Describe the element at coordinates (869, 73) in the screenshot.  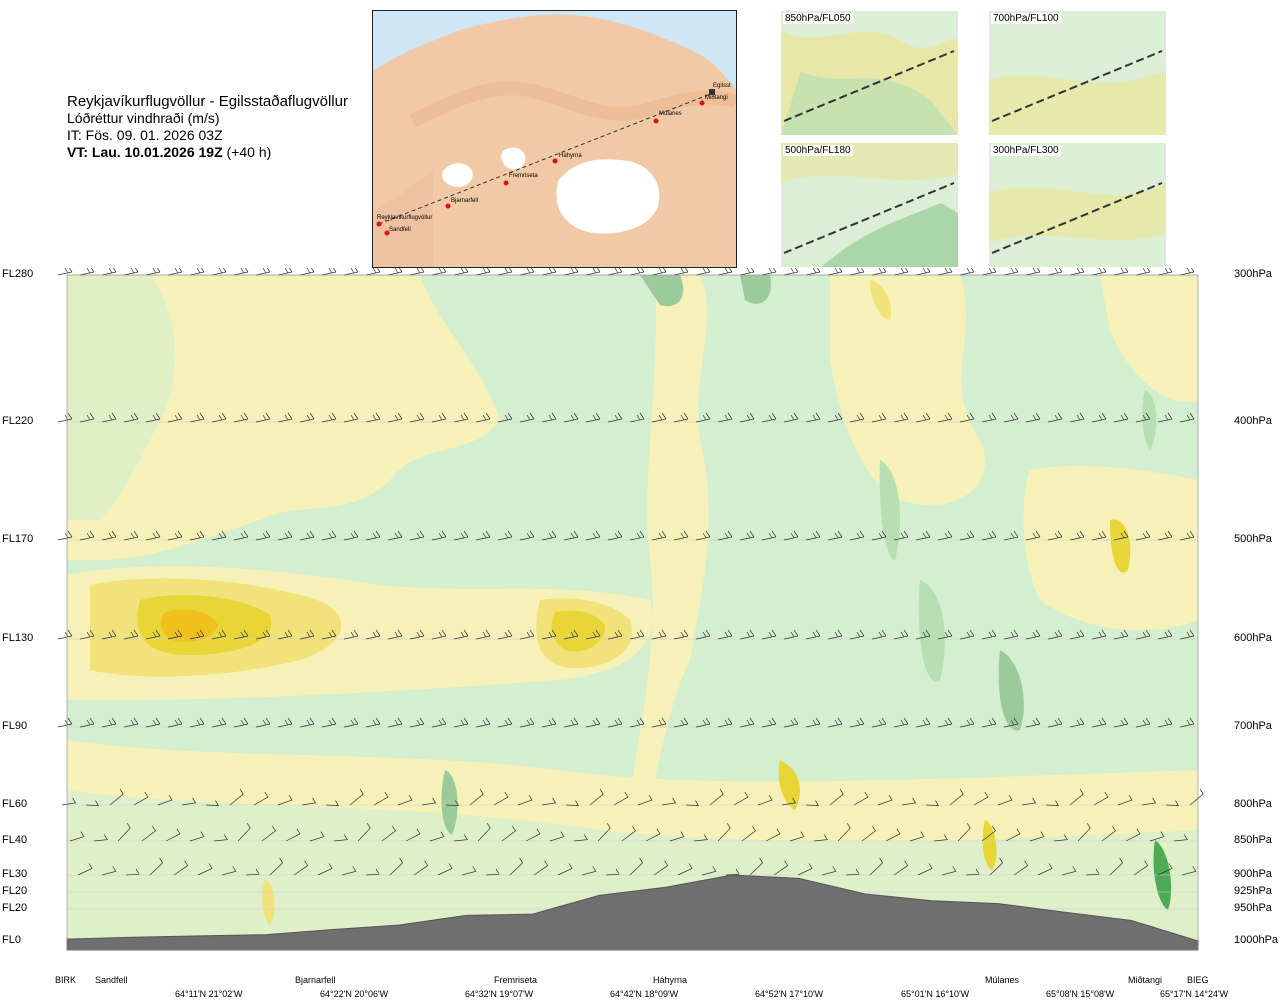
I see `thumbnail-850hpa: 850hPa/FL050` at that location.